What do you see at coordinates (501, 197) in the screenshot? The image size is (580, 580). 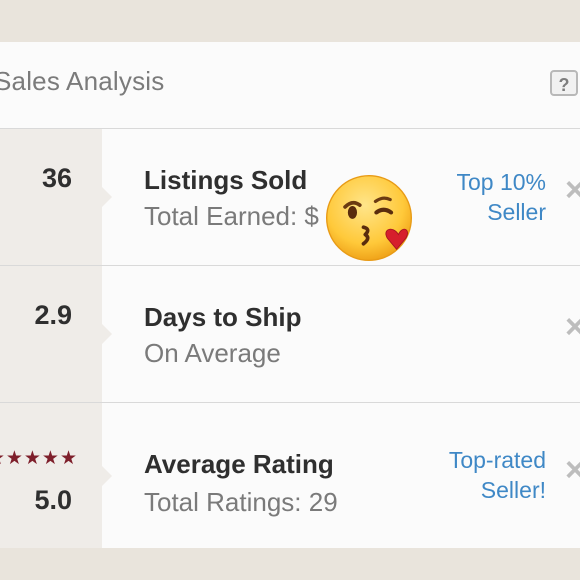 I see `top-seller-badge: Top 10% Seller` at bounding box center [501, 197].